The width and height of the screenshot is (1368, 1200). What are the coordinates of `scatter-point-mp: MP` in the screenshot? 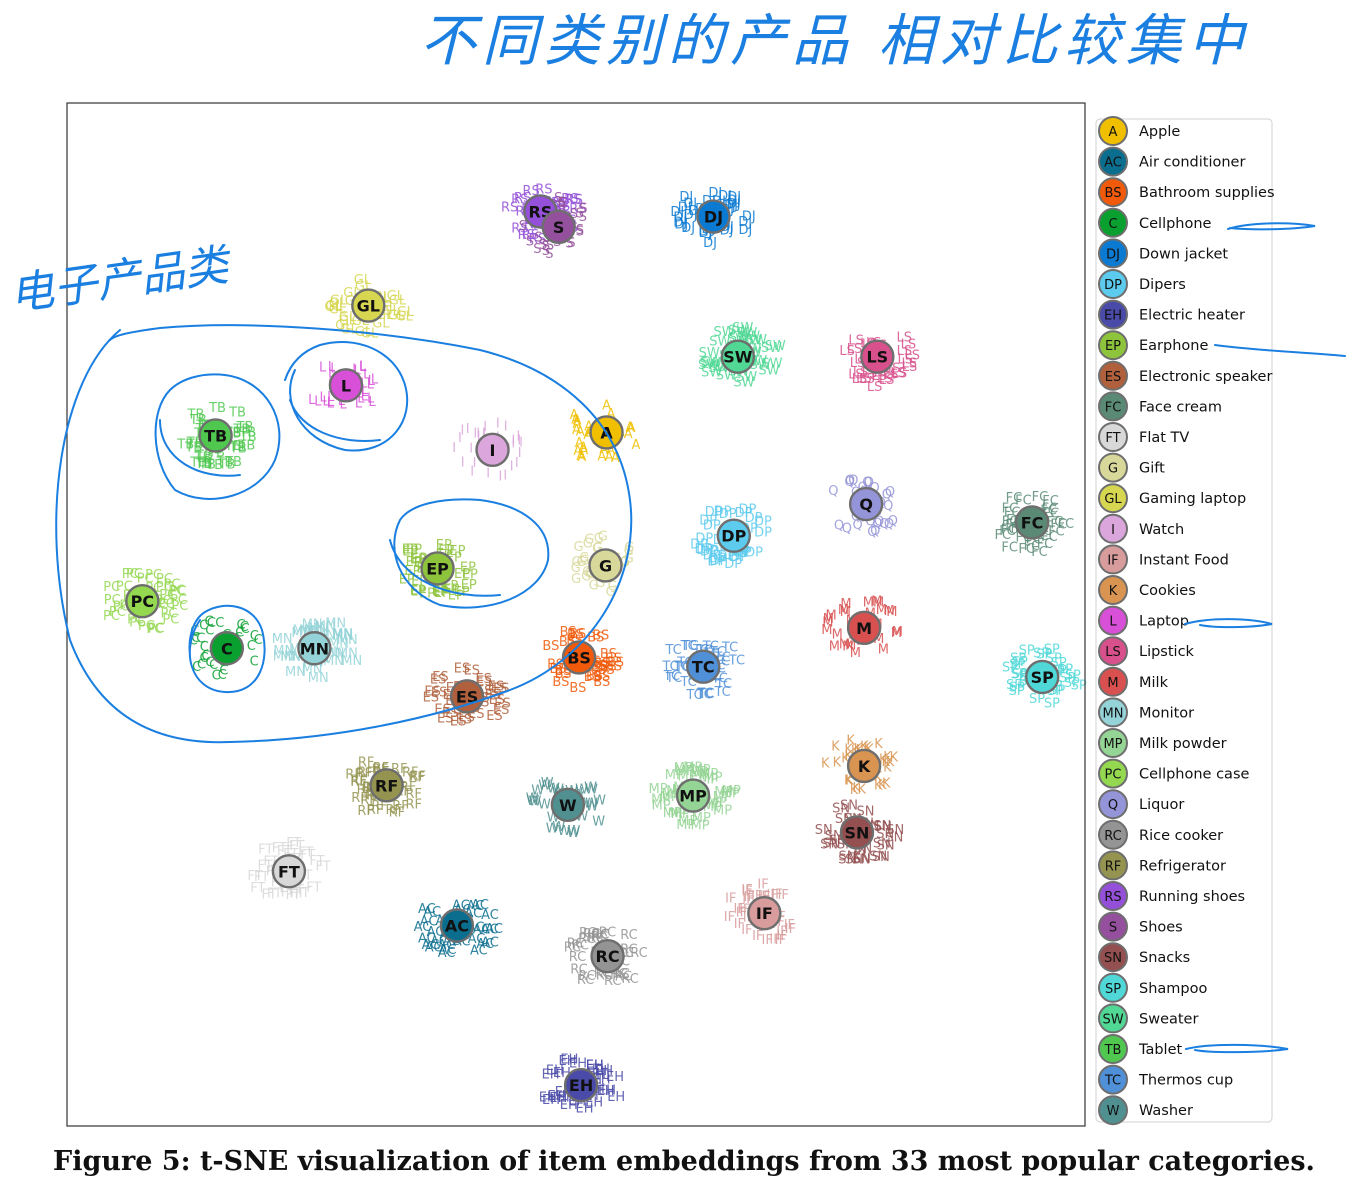 It's located at (672, 813).